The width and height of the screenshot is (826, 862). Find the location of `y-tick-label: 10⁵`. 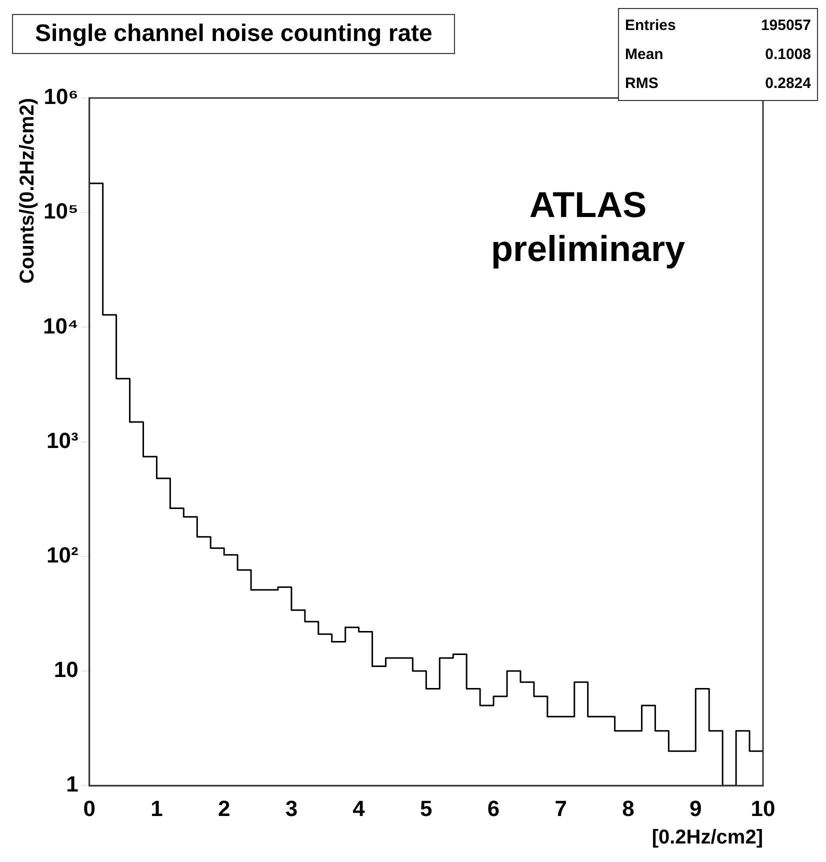

y-tick-label: 10⁵ is located at coordinates (61, 211).